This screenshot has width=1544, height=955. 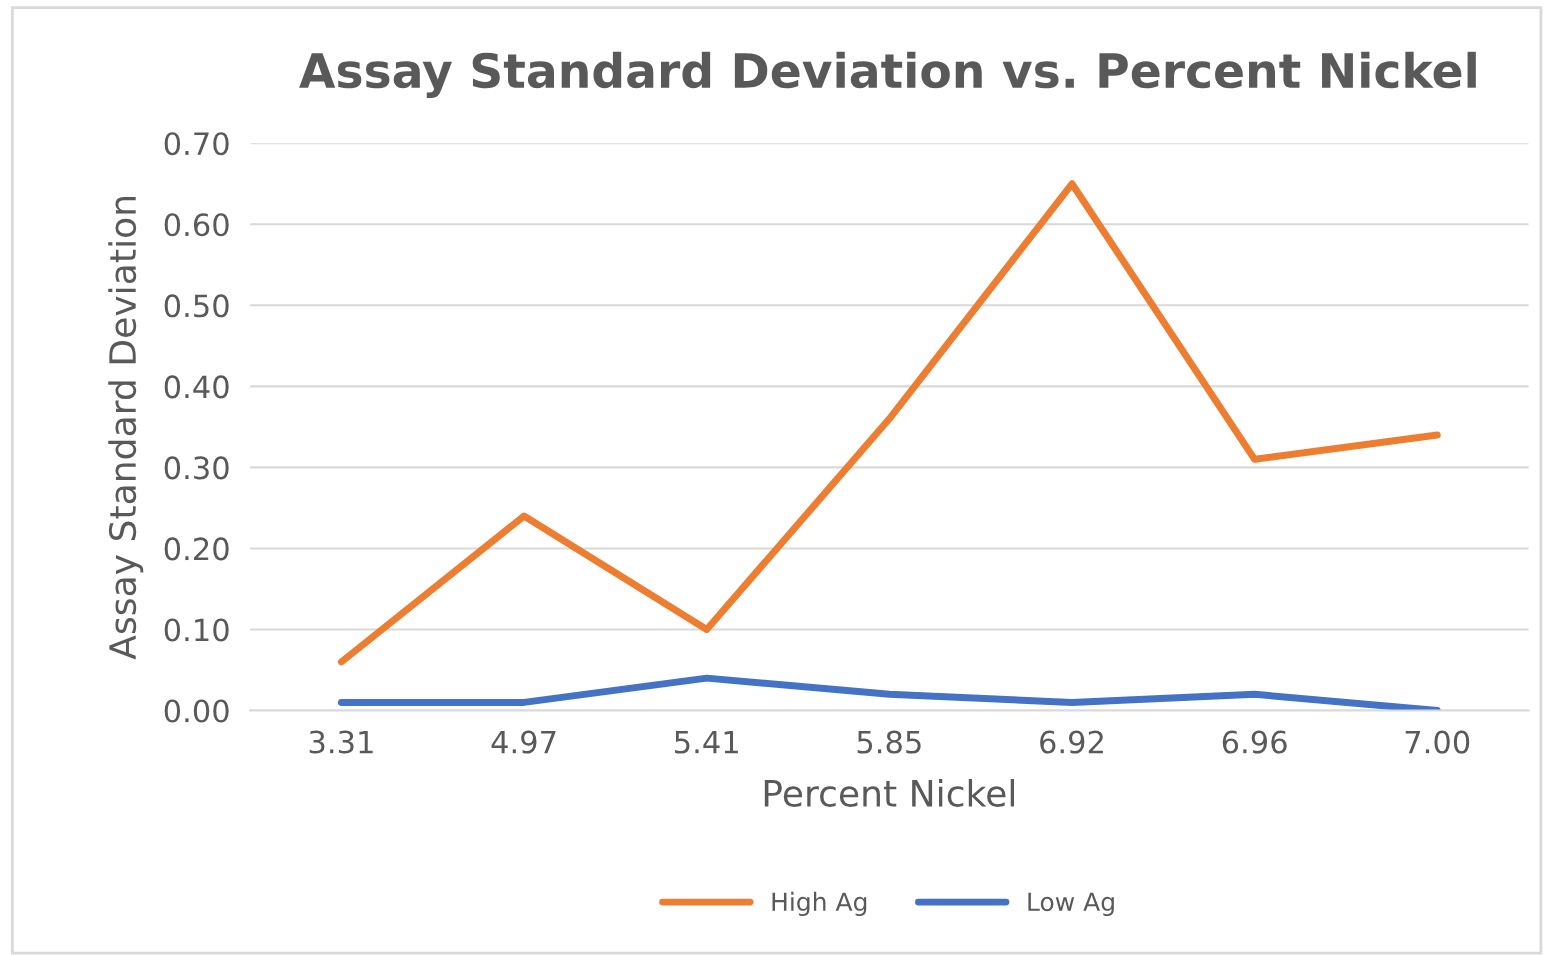 I want to click on y-tick-label: 0.20, so click(x=196, y=549).